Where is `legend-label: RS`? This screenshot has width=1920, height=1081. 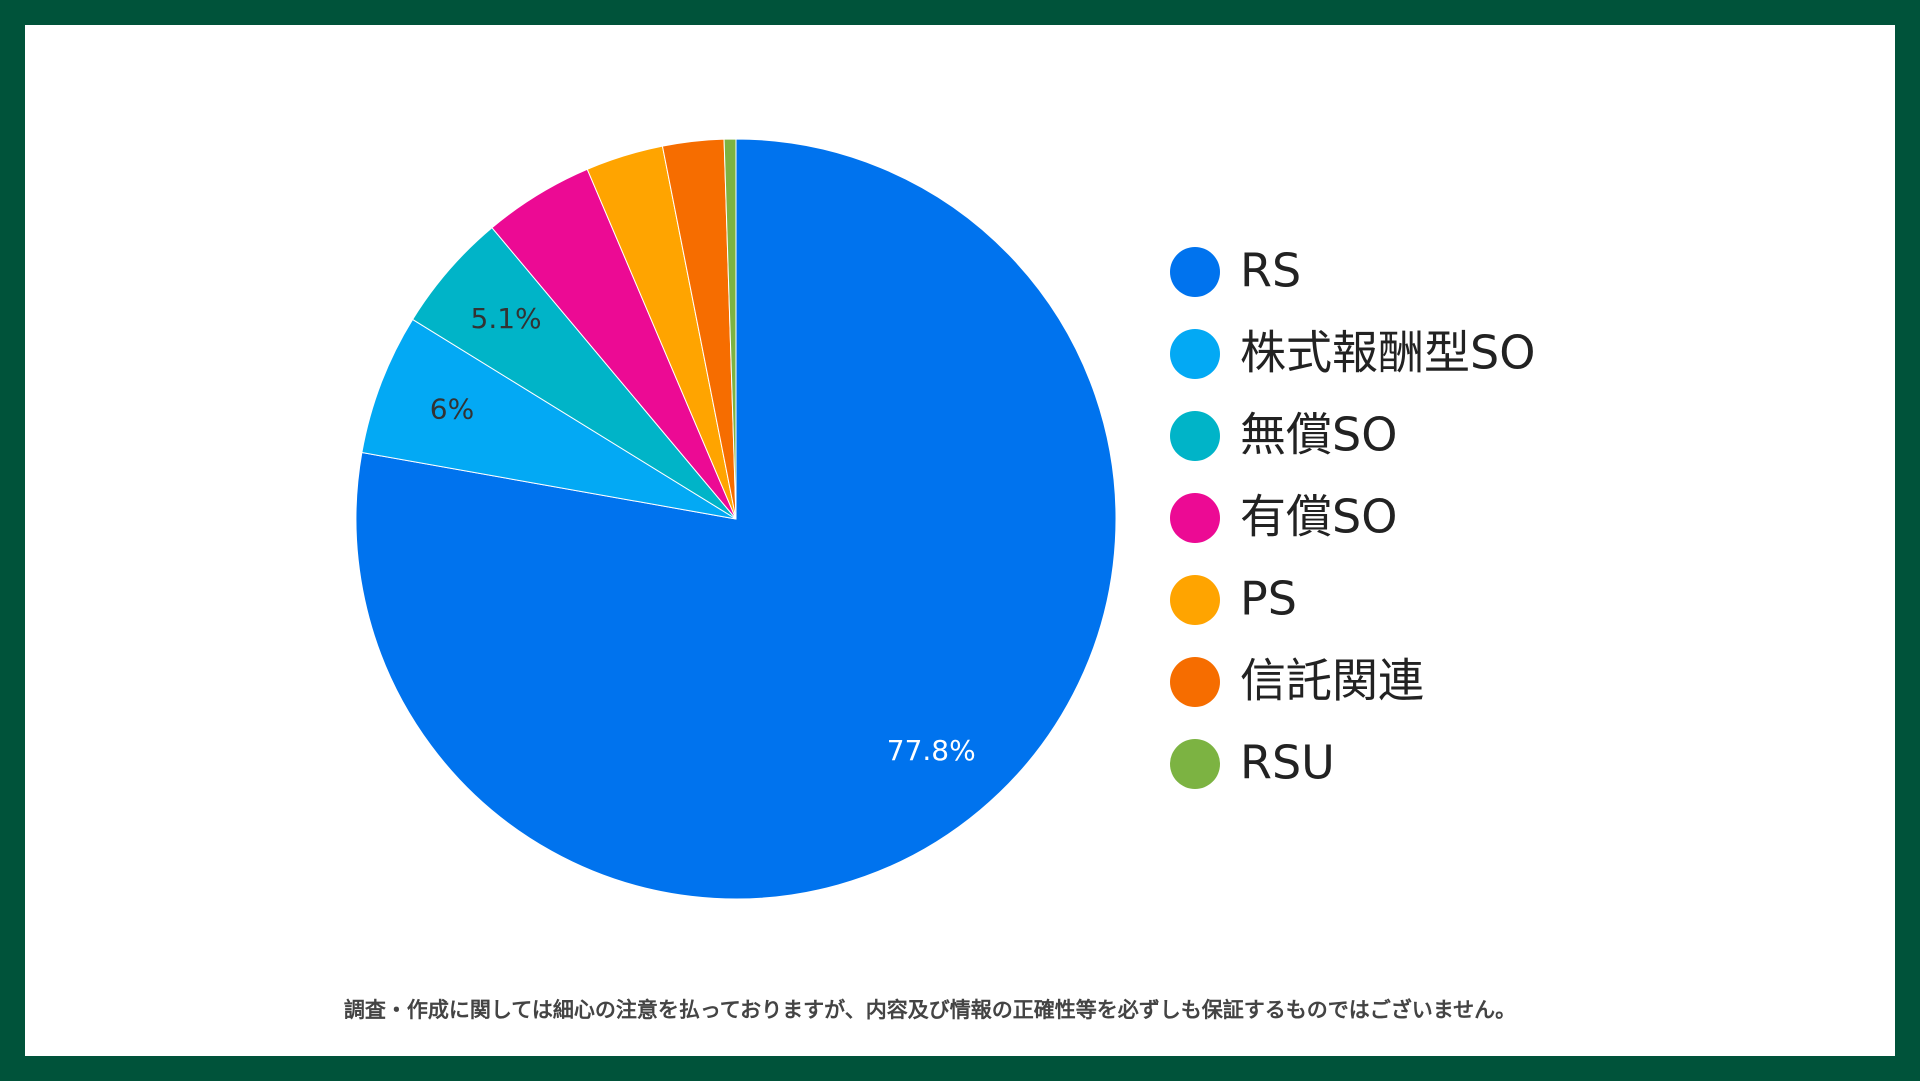
legend-label: RS is located at coordinates (1270, 271).